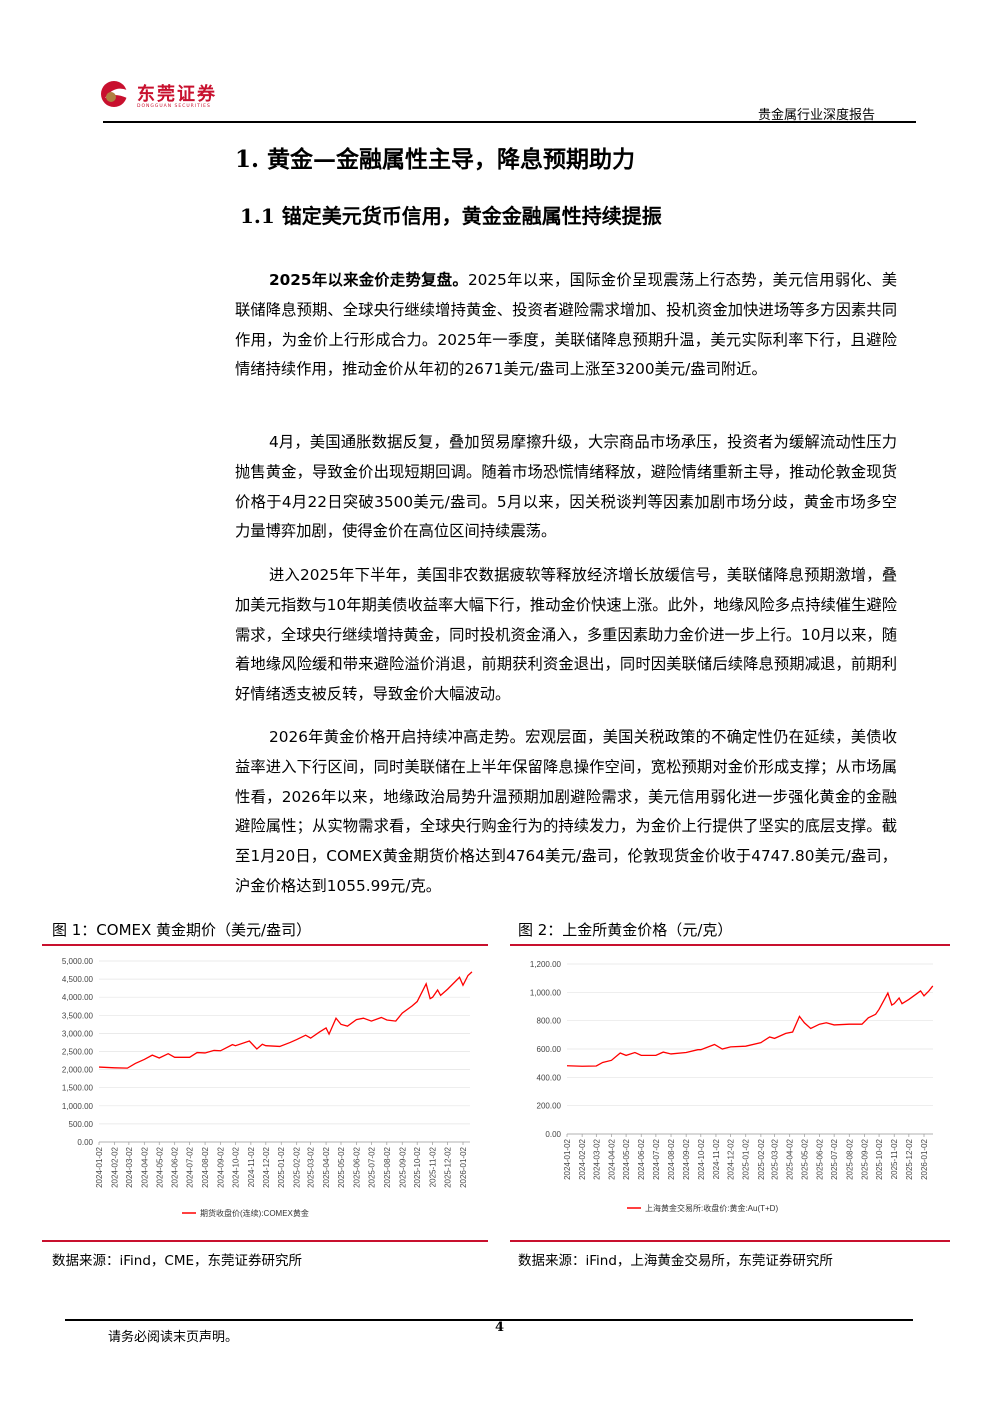 The image size is (992, 1403). Describe the element at coordinates (78, 1070) in the screenshot. I see `y-tick-label: 2,000.00` at that location.